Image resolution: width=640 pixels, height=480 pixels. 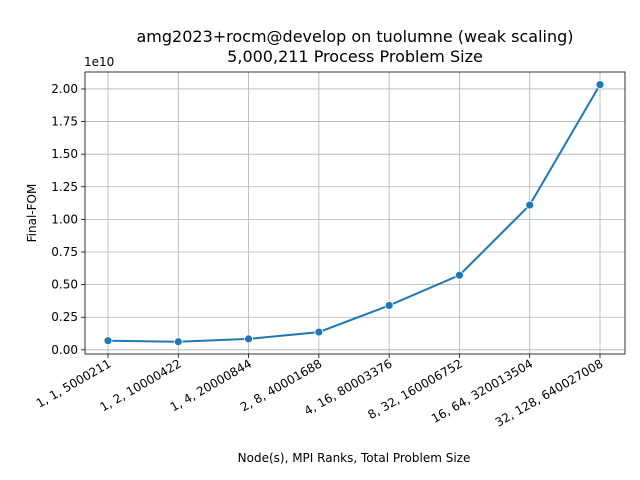 What do you see at coordinates (64, 317) in the screenshot?
I see `y-tick-label: 0.25` at bounding box center [64, 317].